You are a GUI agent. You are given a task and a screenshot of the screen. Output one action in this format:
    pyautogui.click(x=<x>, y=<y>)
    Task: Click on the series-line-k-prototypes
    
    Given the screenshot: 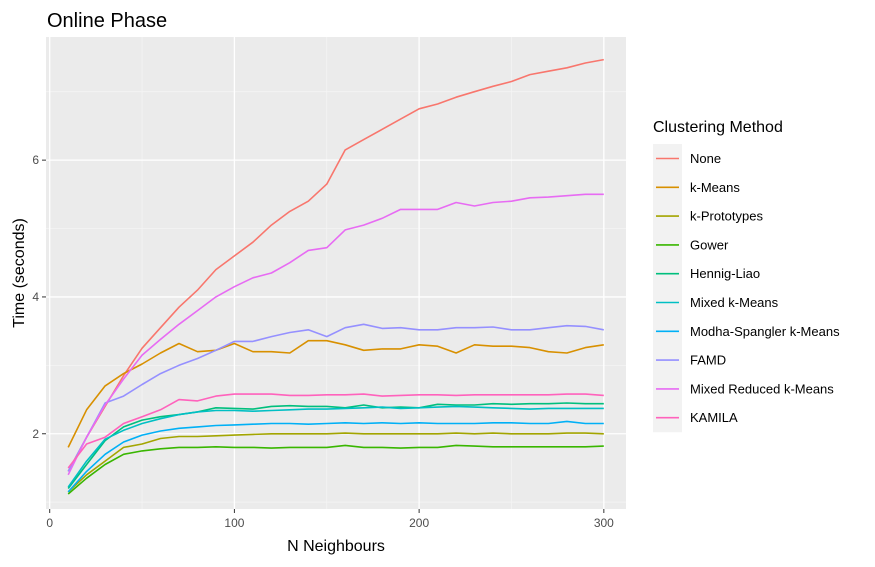 What is the action you would take?
    pyautogui.click(x=335, y=462)
    